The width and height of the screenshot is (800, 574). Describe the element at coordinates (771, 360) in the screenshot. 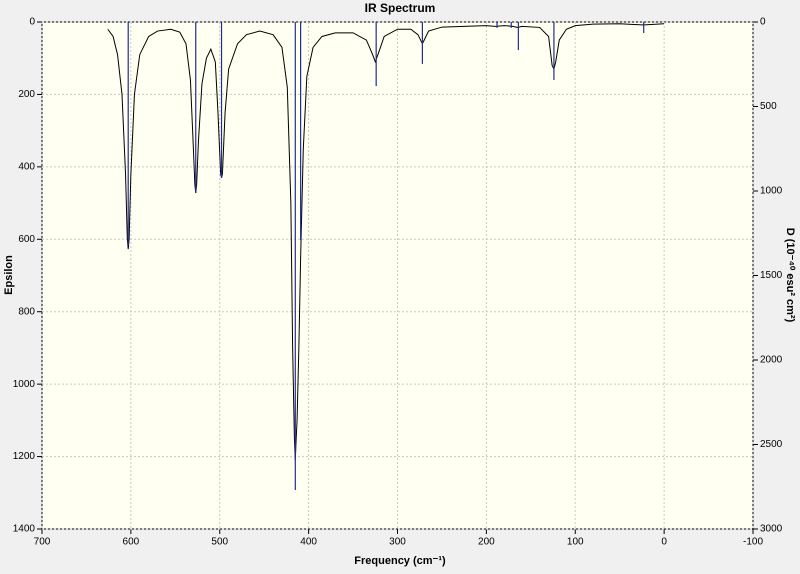

I see `y2-tick-label: 2000` at that location.